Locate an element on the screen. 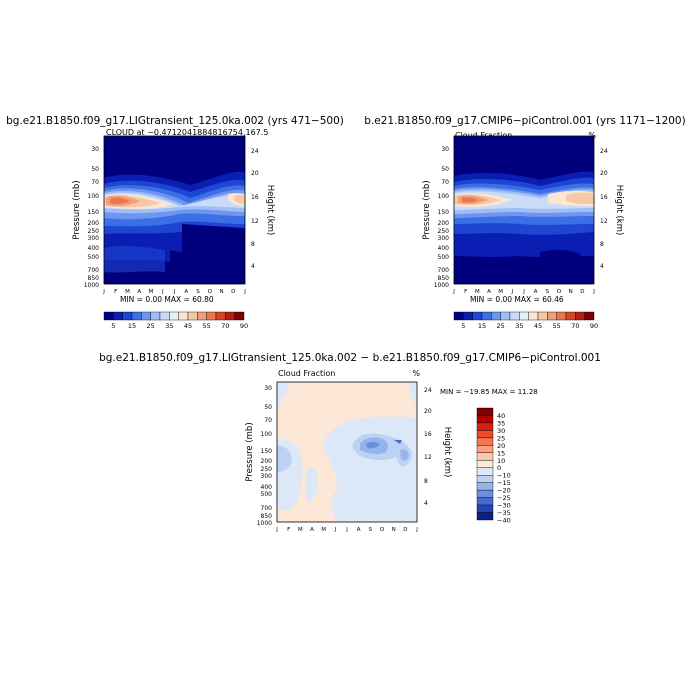 Image resolution: width=700 pixels, height=700 pixels. tick-label: 50 is located at coordinates (445, 169).